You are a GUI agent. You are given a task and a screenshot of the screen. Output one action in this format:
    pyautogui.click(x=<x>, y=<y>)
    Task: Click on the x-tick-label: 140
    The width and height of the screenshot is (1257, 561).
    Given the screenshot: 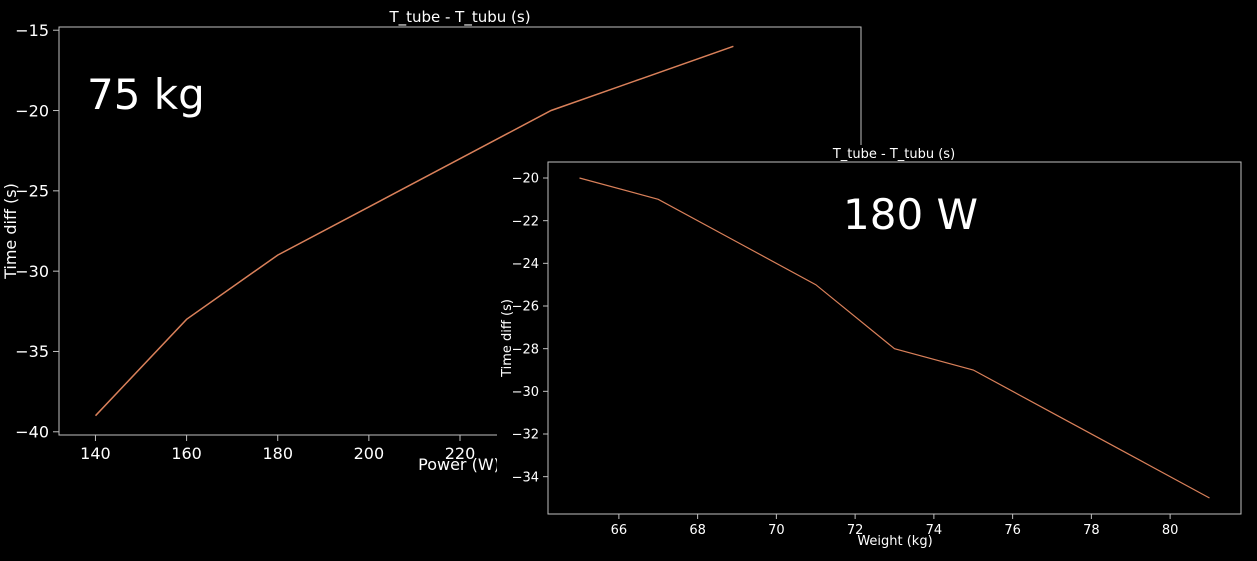 What is the action you would take?
    pyautogui.click(x=95, y=453)
    